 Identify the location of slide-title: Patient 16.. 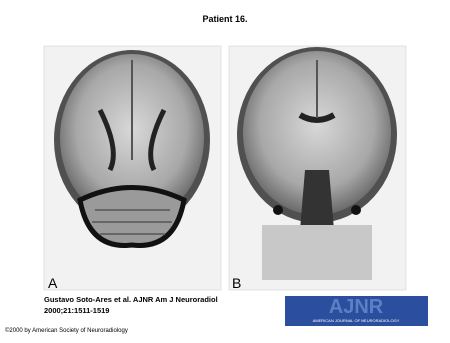
(224, 19).